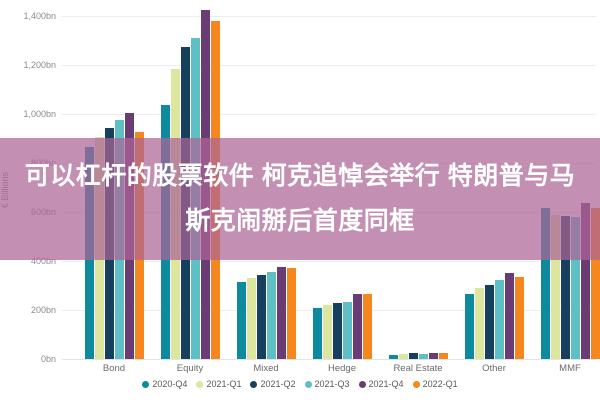 This screenshot has height=400, width=600. What do you see at coordinates (570, 368) in the screenshot?
I see `category-label: MMF` at bounding box center [570, 368].